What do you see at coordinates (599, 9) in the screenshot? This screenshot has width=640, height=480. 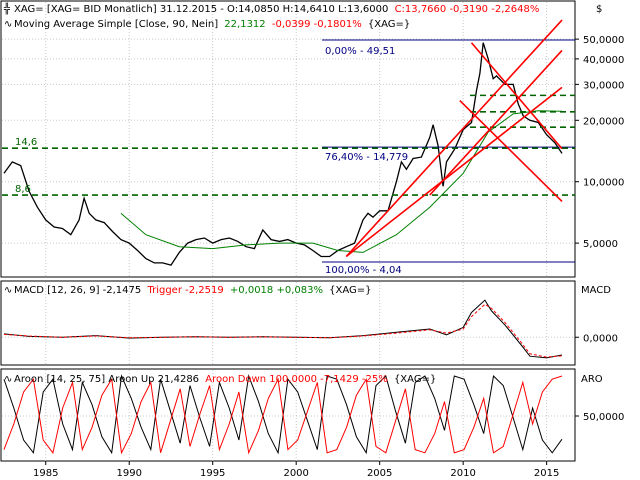 I see `currency-label: $` at bounding box center [599, 9].